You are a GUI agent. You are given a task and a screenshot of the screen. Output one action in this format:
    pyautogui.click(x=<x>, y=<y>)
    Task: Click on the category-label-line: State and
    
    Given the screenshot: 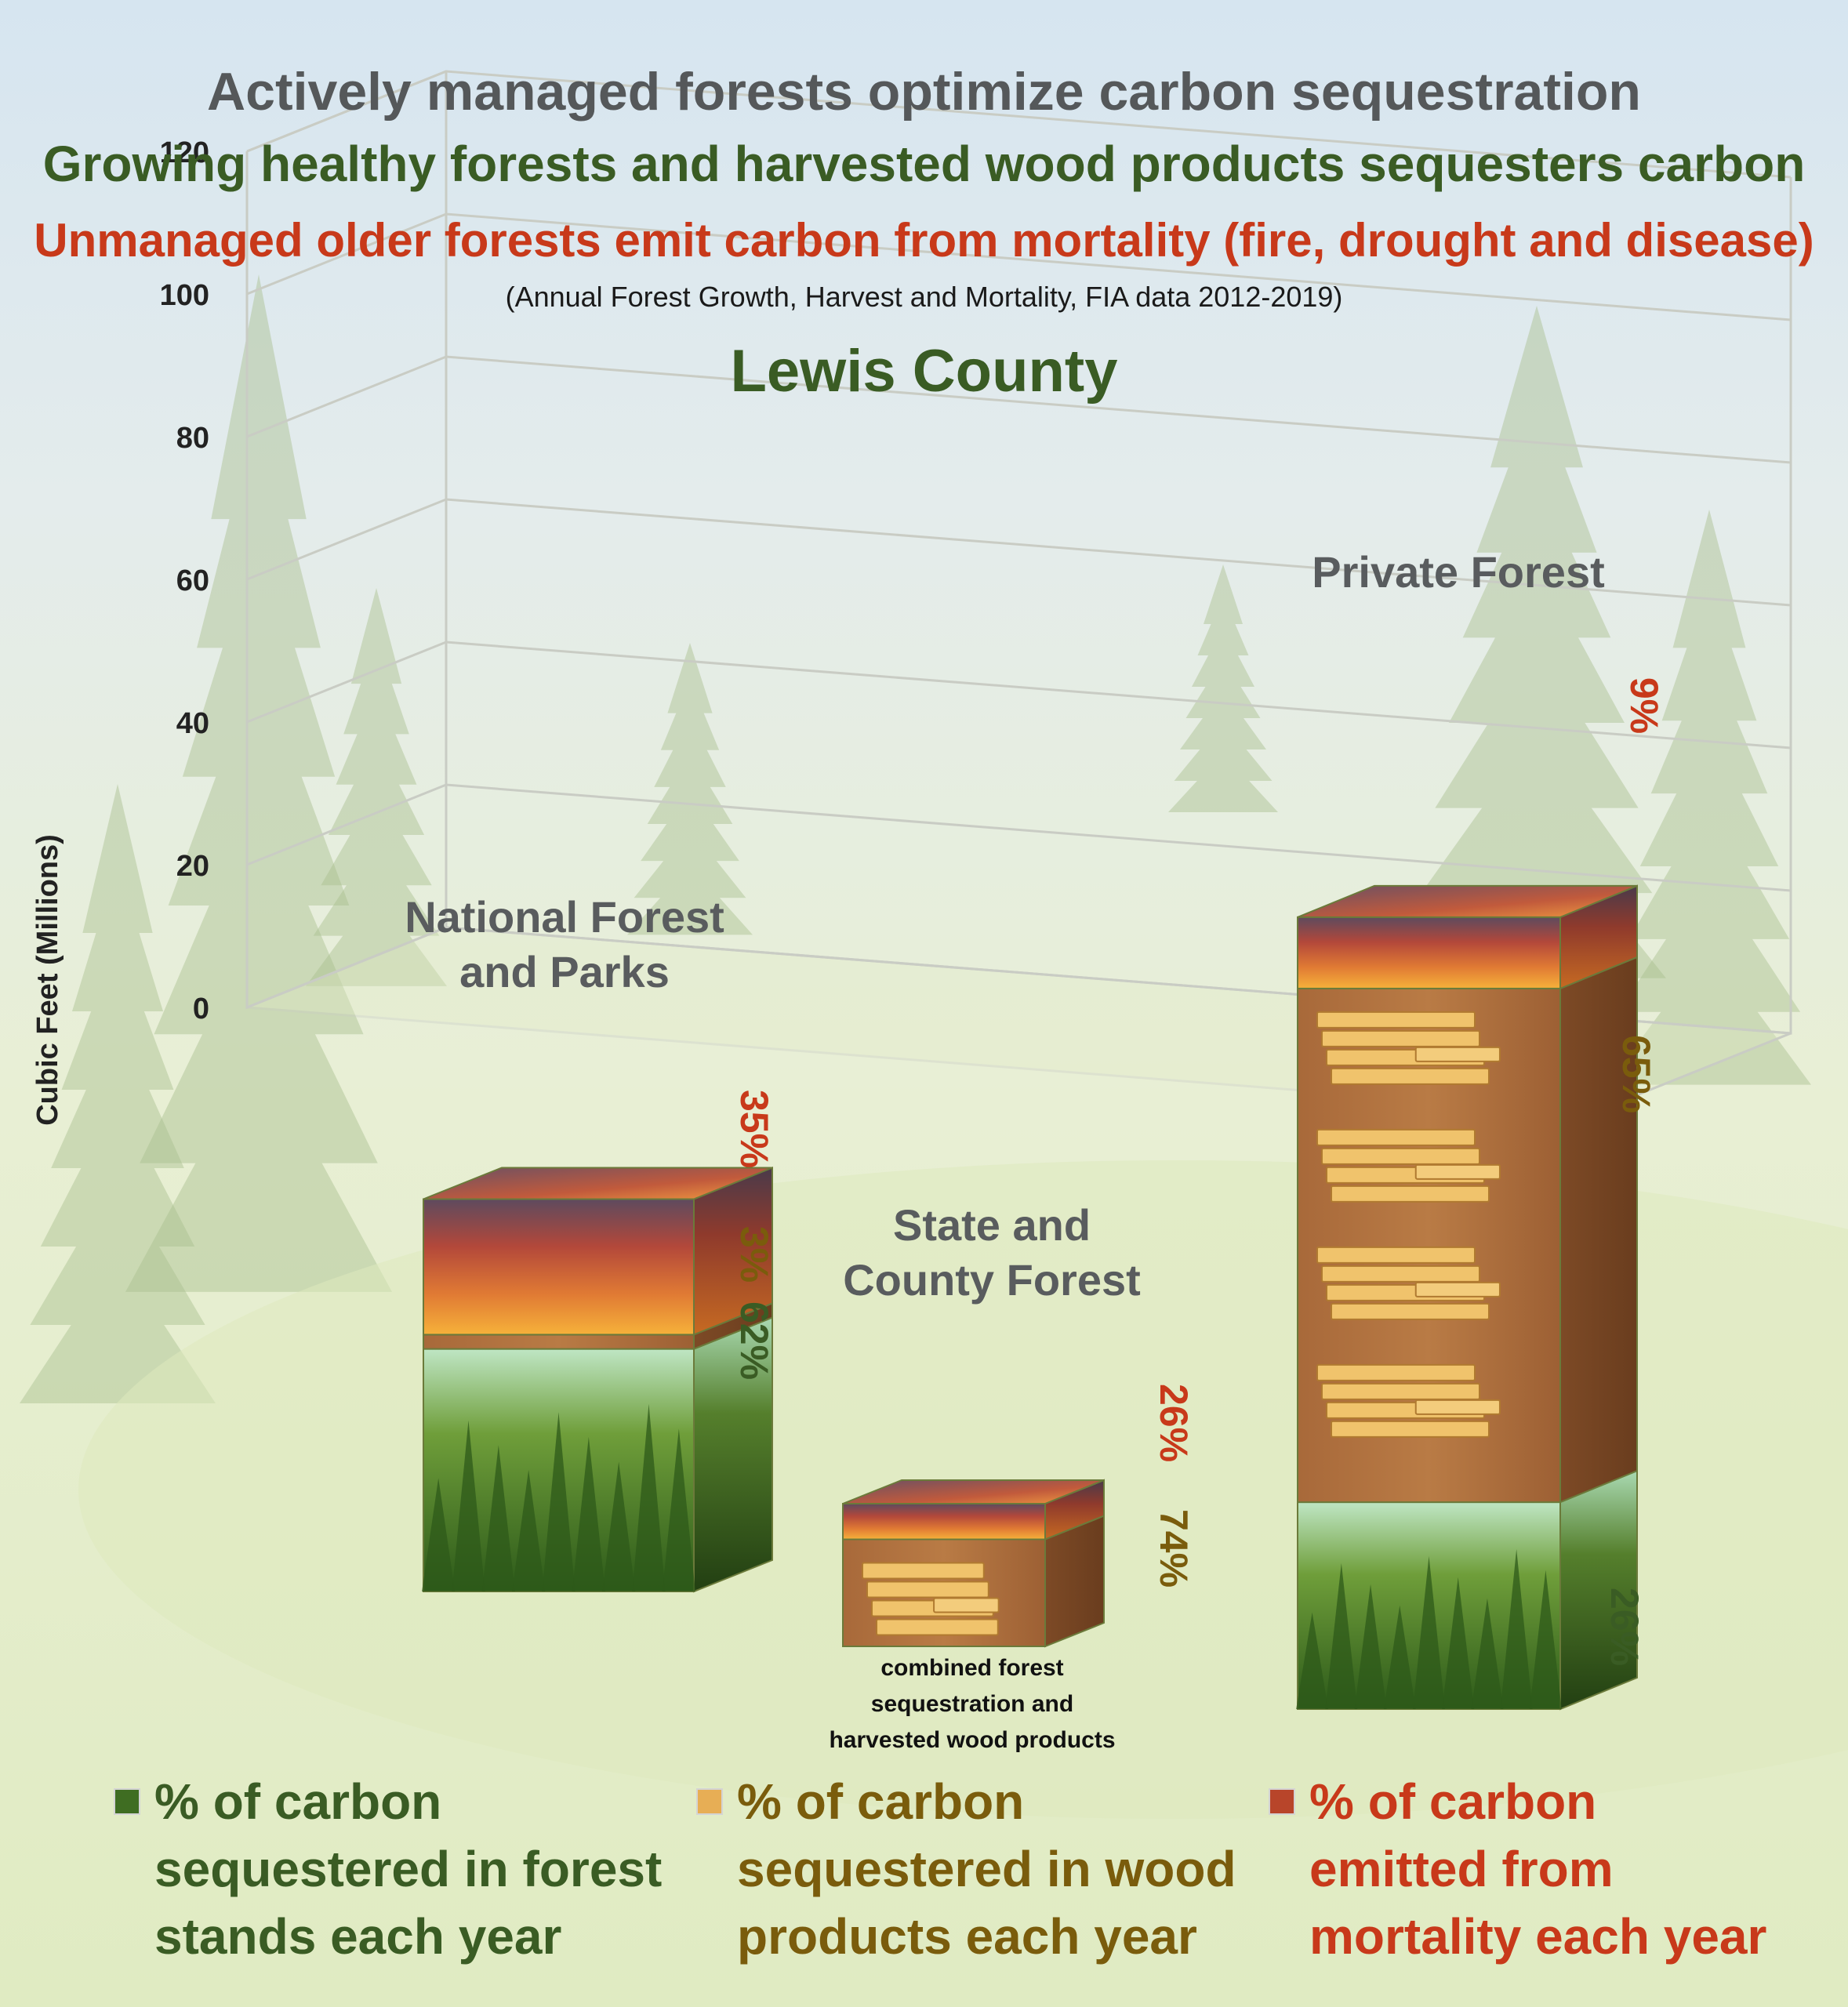 What is the action you would take?
    pyautogui.click(x=991, y=1225)
    